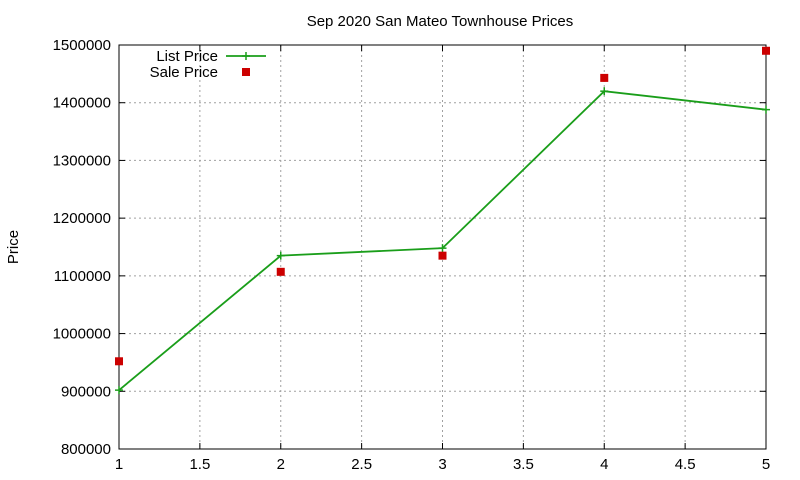 The height and width of the screenshot is (480, 800). What do you see at coordinates (187, 56) in the screenshot?
I see `legend-label: List Price` at bounding box center [187, 56].